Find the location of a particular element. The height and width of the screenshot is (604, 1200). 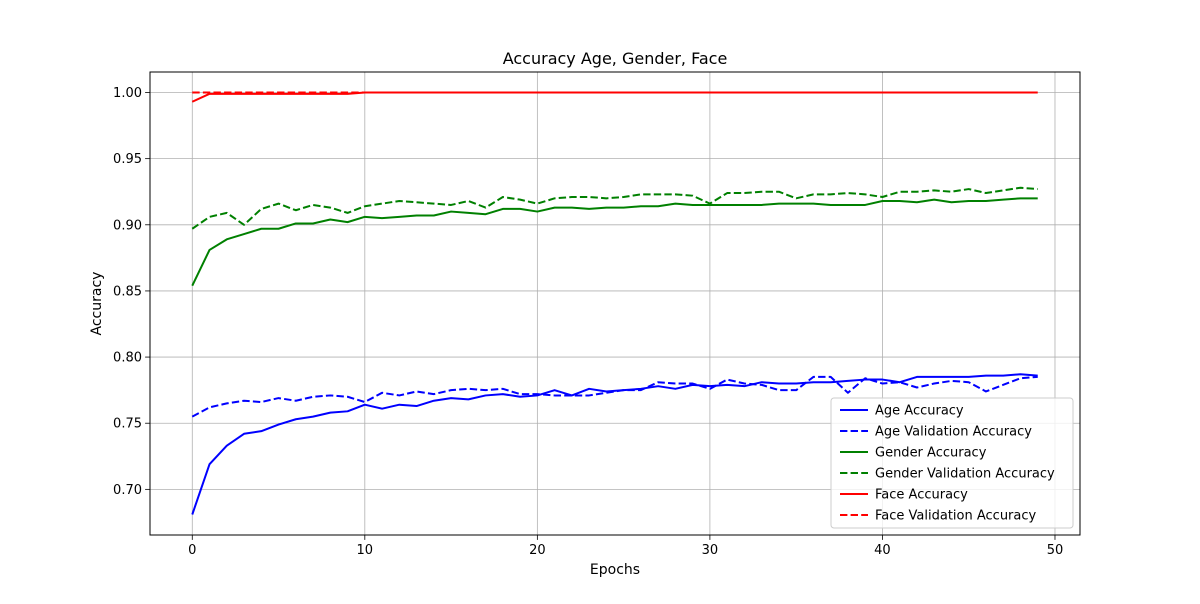

y-tick-label: 0.95 is located at coordinates (127, 159).